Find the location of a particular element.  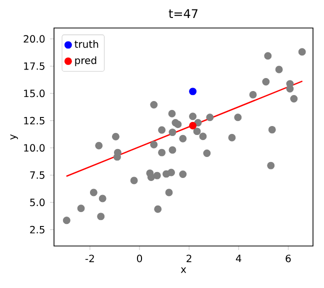

x-tick-label: 2 is located at coordinates (189, 258).